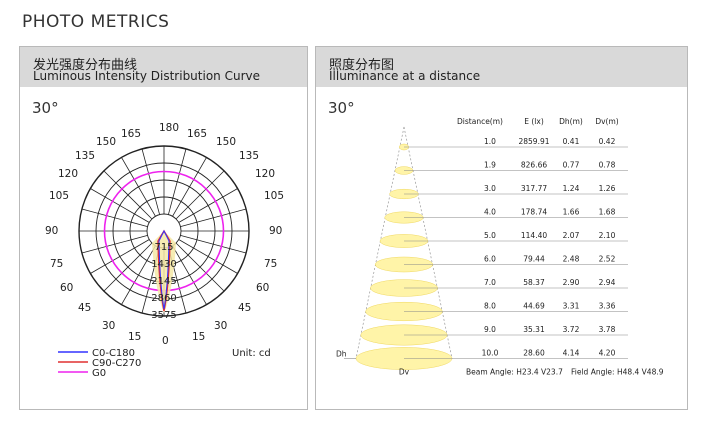  Describe the element at coordinates (146, 76) in the screenshot. I see `intensity-title-en: Luminous Intensity Distribution Curve` at that location.